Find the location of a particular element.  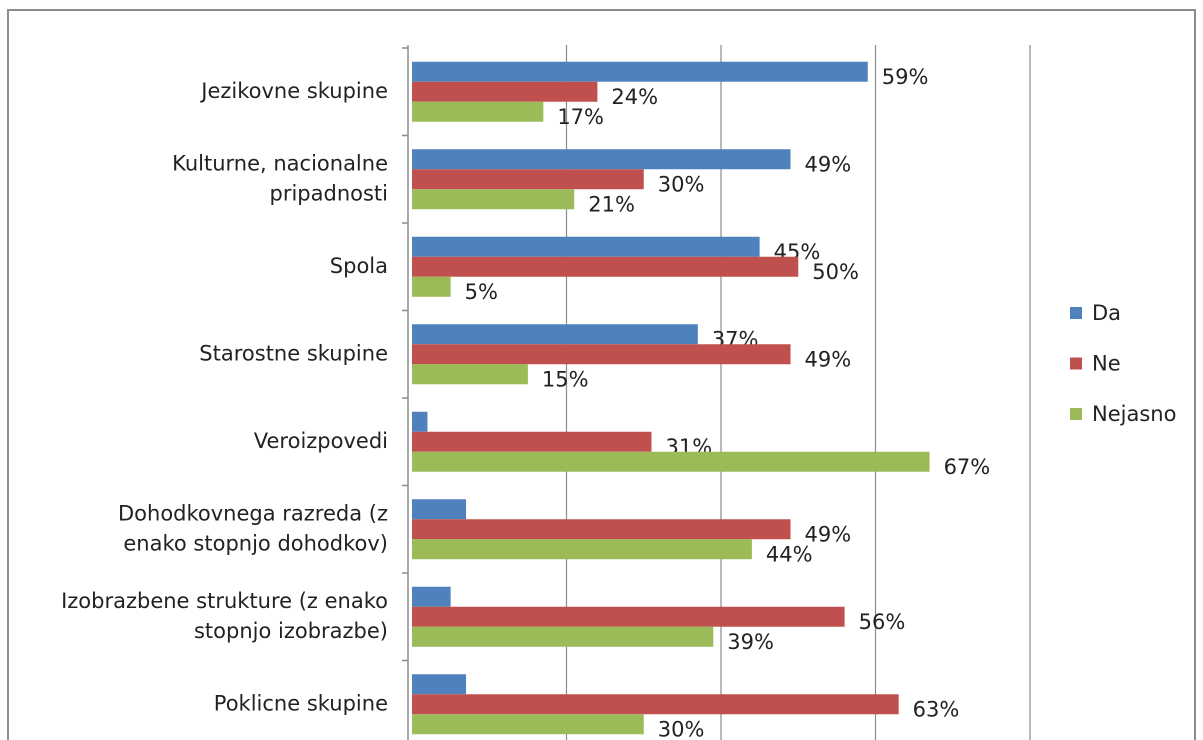

y-tick-label-line: Izobrazbene strukture (z enako is located at coordinates (224, 601).